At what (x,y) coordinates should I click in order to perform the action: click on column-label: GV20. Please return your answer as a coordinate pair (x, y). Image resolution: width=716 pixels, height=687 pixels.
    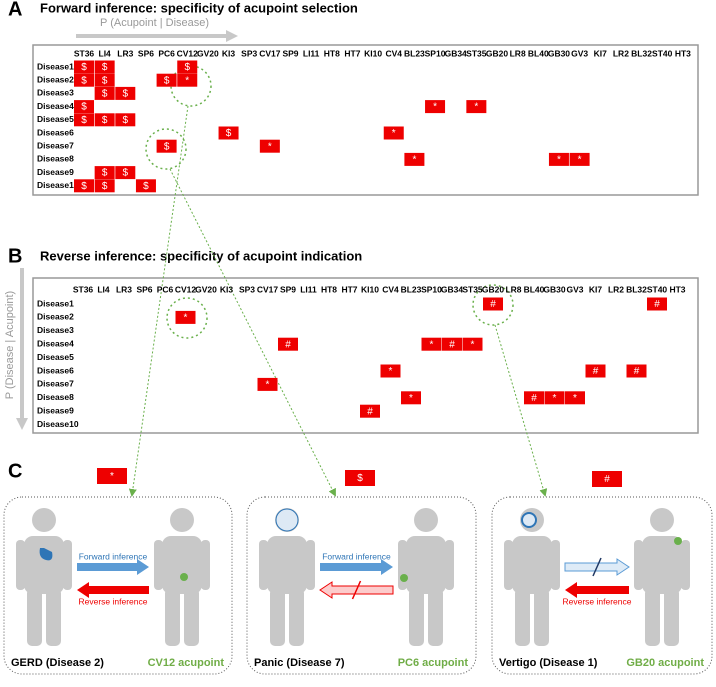
    Looking at the image, I should click on (208, 53).